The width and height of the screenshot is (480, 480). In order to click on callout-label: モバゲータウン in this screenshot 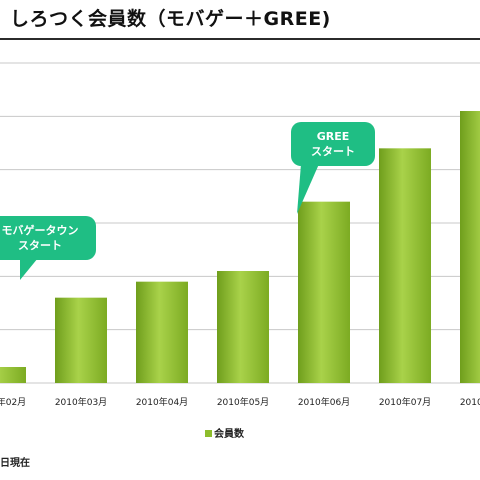, I will do `click(40, 230)`.